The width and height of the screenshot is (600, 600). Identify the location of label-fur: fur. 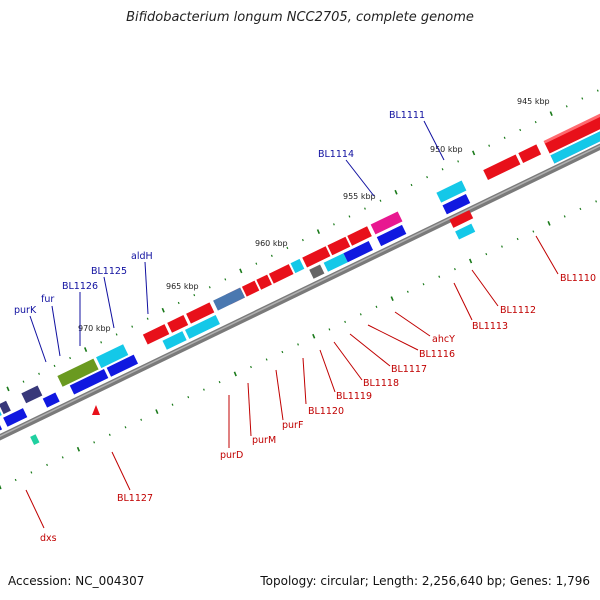
(47, 299).